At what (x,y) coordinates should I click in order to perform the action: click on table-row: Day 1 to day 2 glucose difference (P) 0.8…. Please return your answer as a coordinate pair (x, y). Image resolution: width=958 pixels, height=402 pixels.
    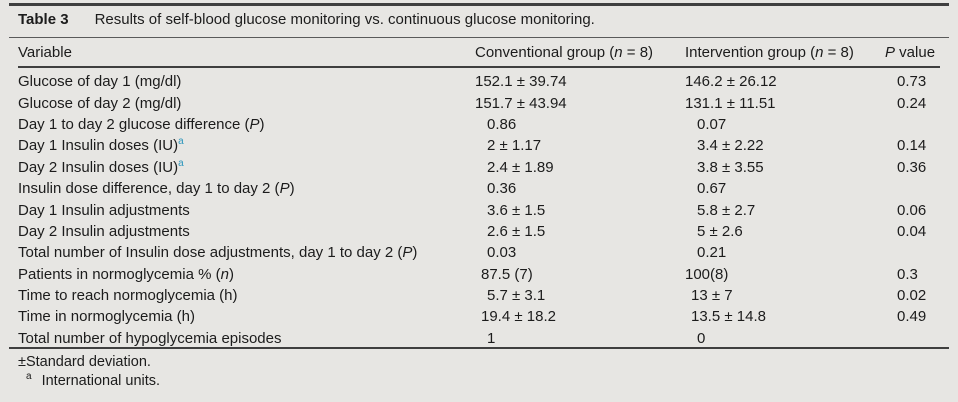
    Looking at the image, I should click on (479, 124).